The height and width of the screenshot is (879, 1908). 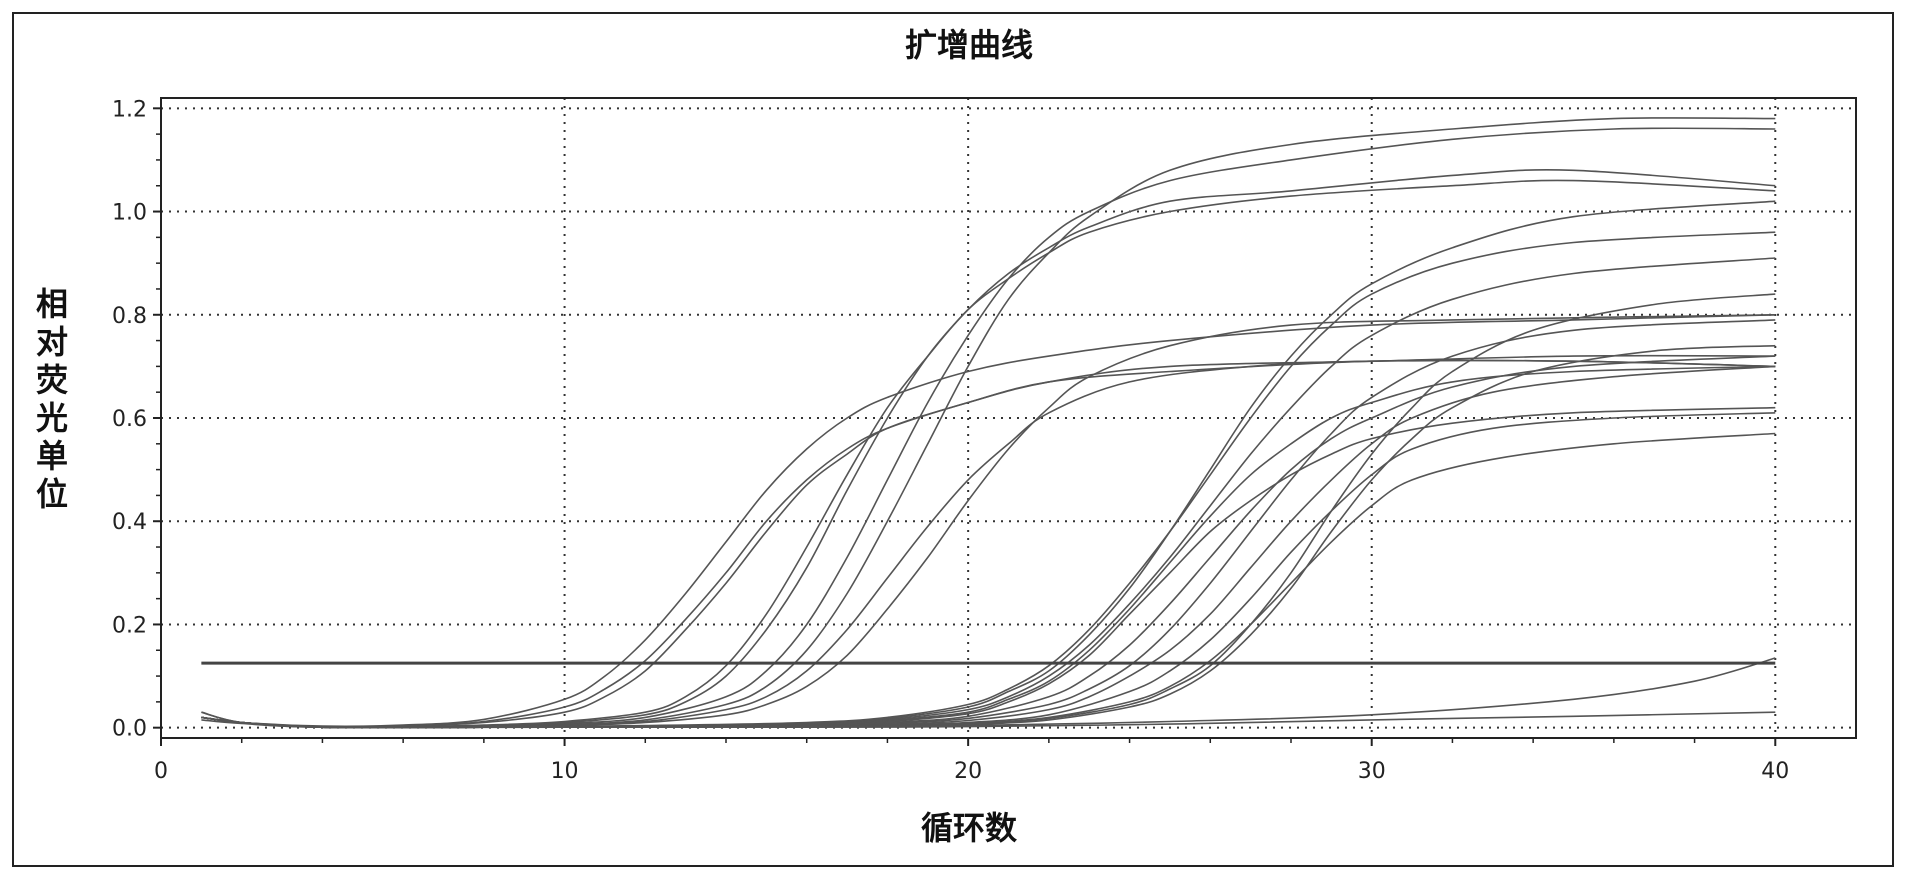 What do you see at coordinates (1775, 771) in the screenshot?
I see `x-tick-label: 40` at bounding box center [1775, 771].